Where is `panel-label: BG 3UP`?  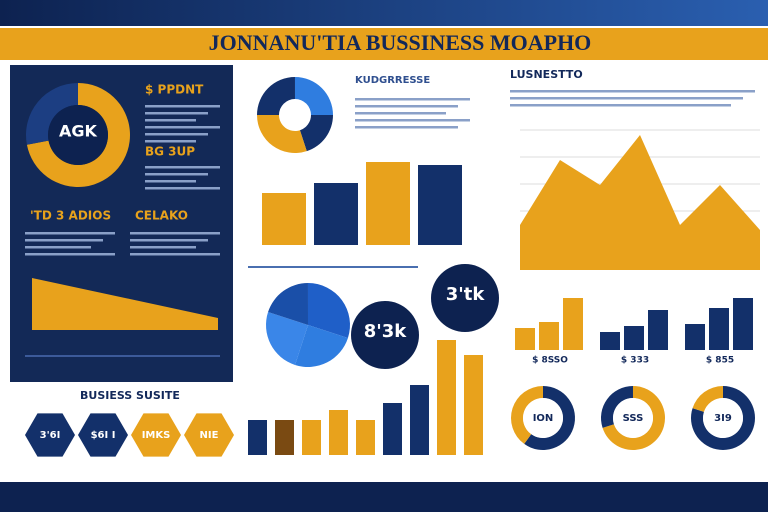 panel-label: BG 3UP is located at coordinates (170, 152).